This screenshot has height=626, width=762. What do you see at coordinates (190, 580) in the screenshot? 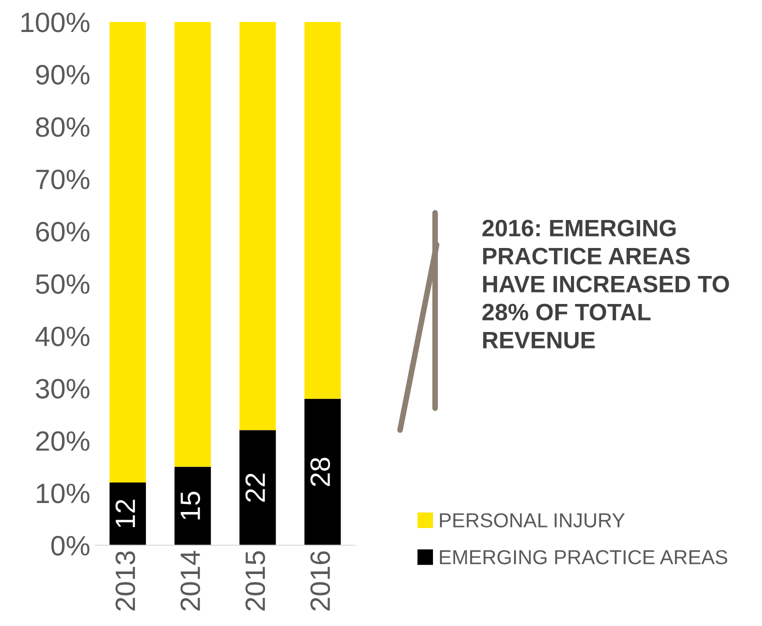
I see `x-tick-label: 2014` at bounding box center [190, 580].